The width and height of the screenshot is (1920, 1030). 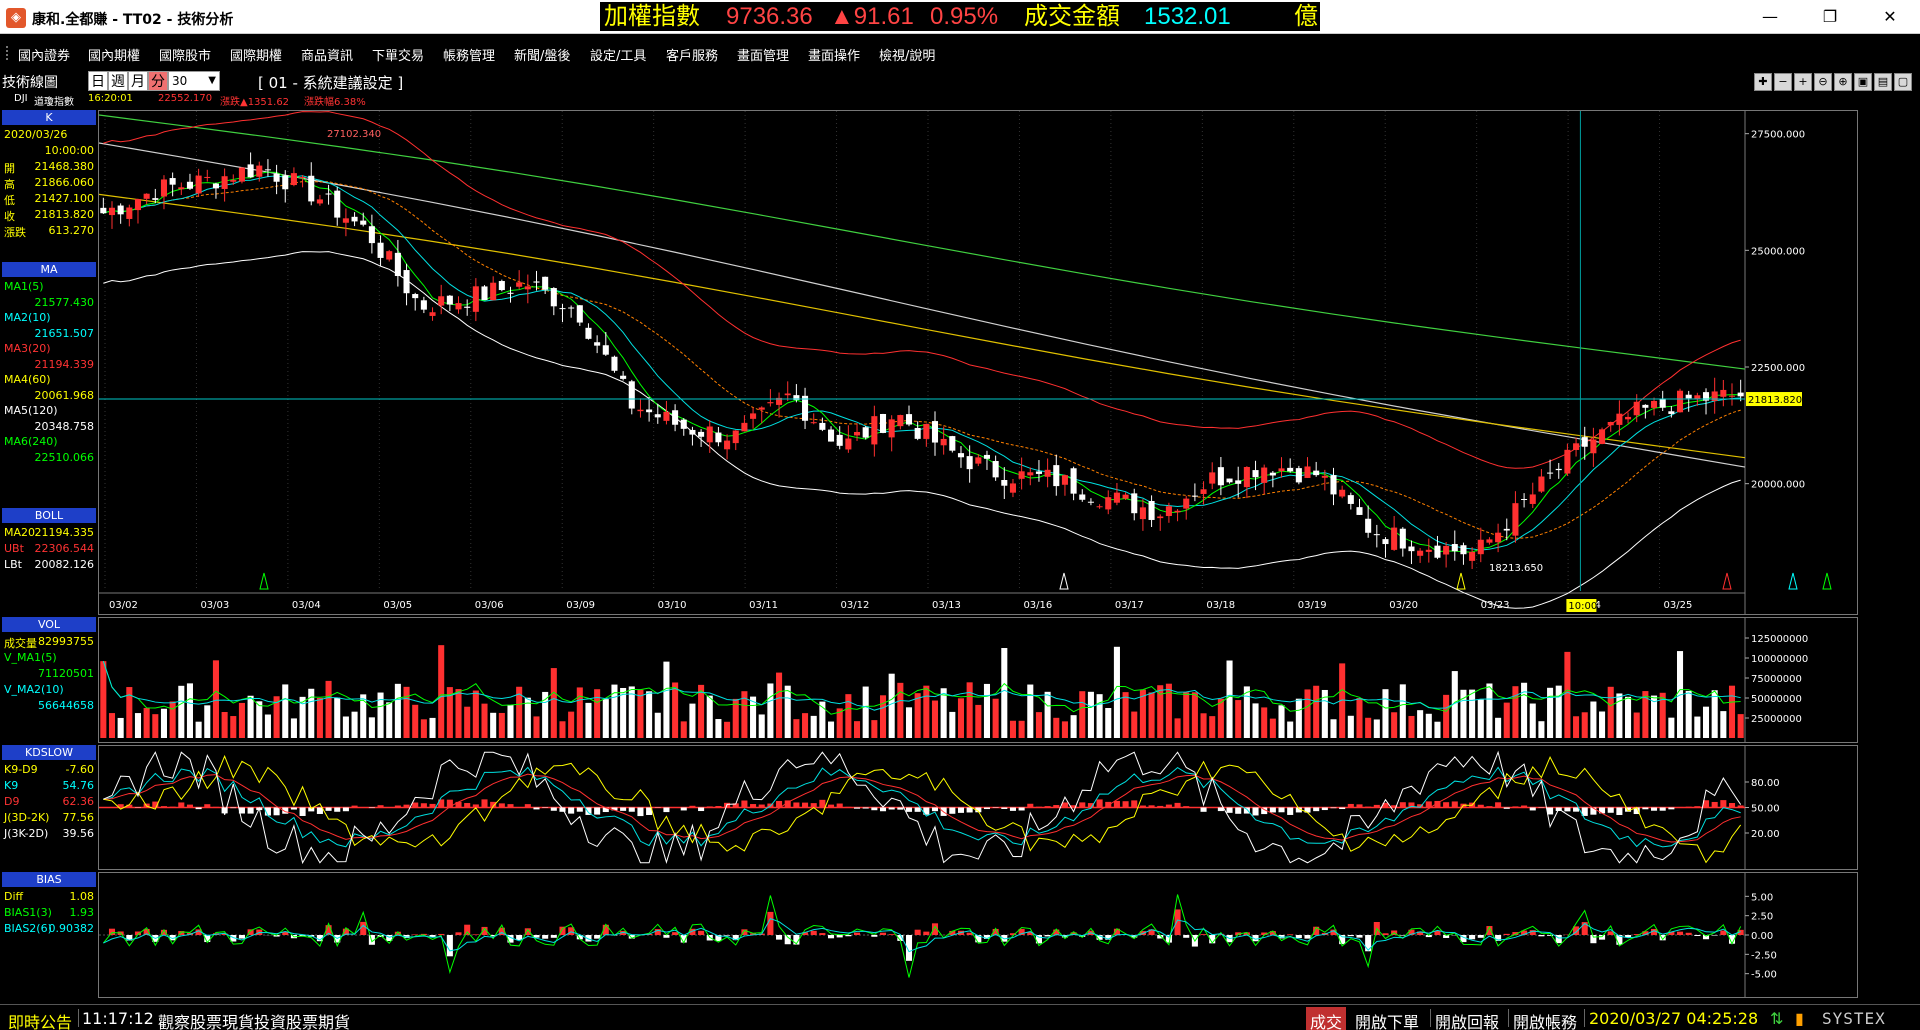 What do you see at coordinates (44, 56) in the screenshot?
I see `menu-item-domestic-securities: 國內證券` at bounding box center [44, 56].